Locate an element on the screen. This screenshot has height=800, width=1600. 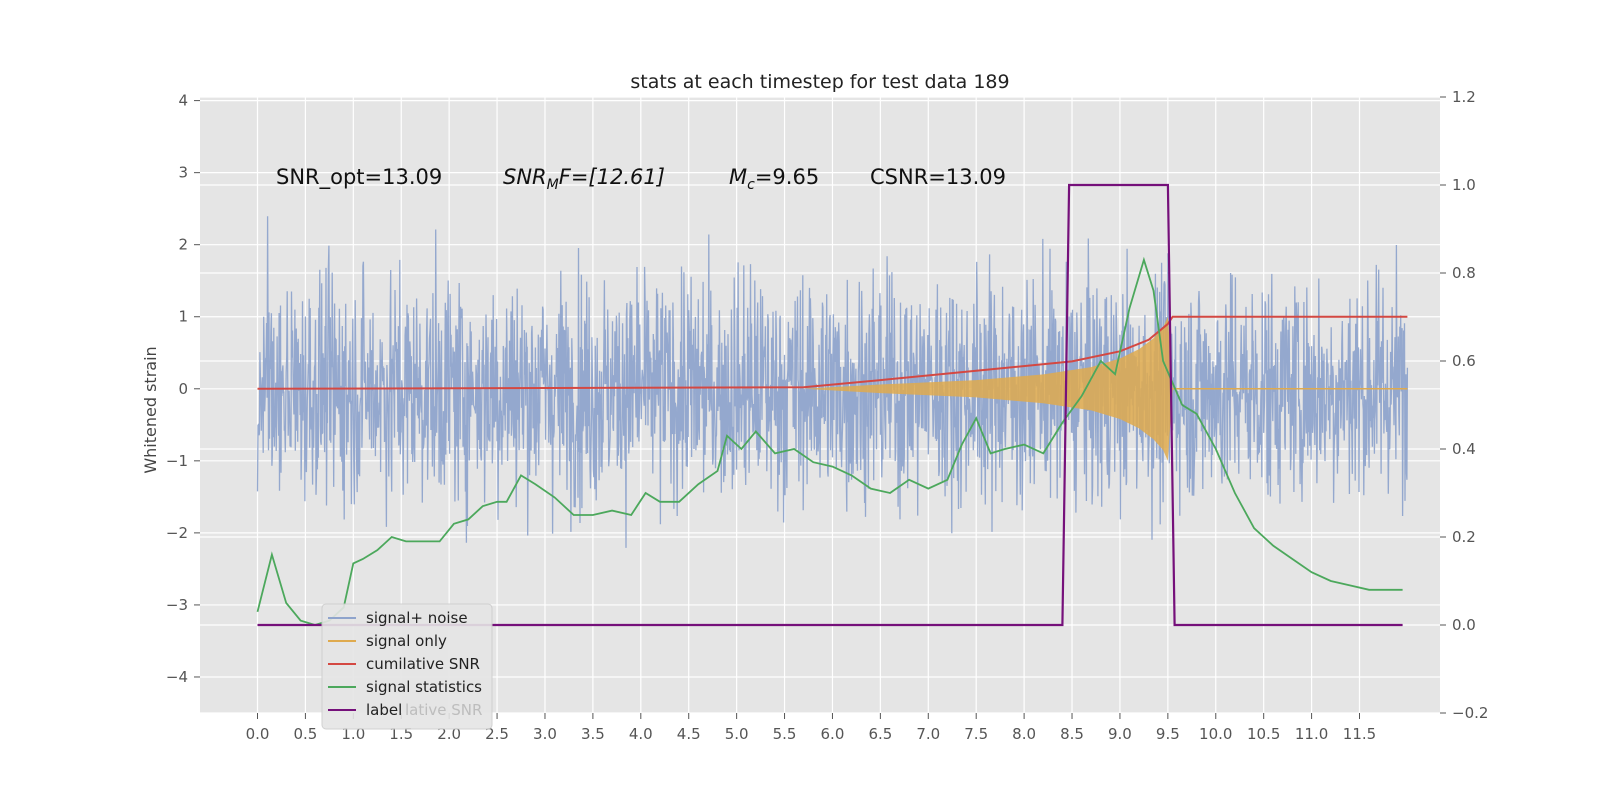
annotation-mc-value: =9.65 is located at coordinates (787, 177).